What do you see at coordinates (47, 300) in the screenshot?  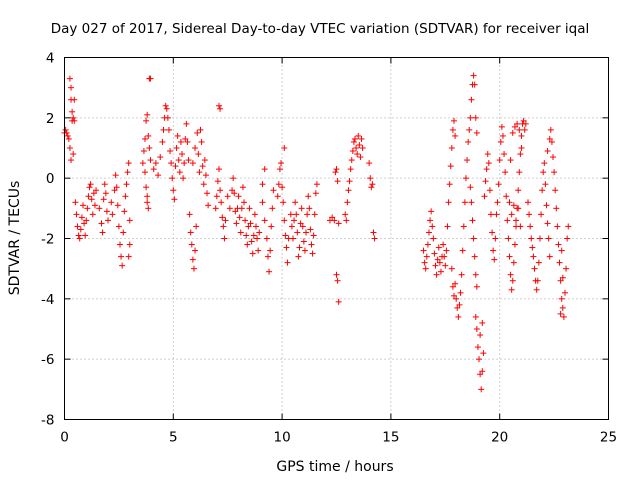 I see `y-tick-label: -4` at bounding box center [47, 300].